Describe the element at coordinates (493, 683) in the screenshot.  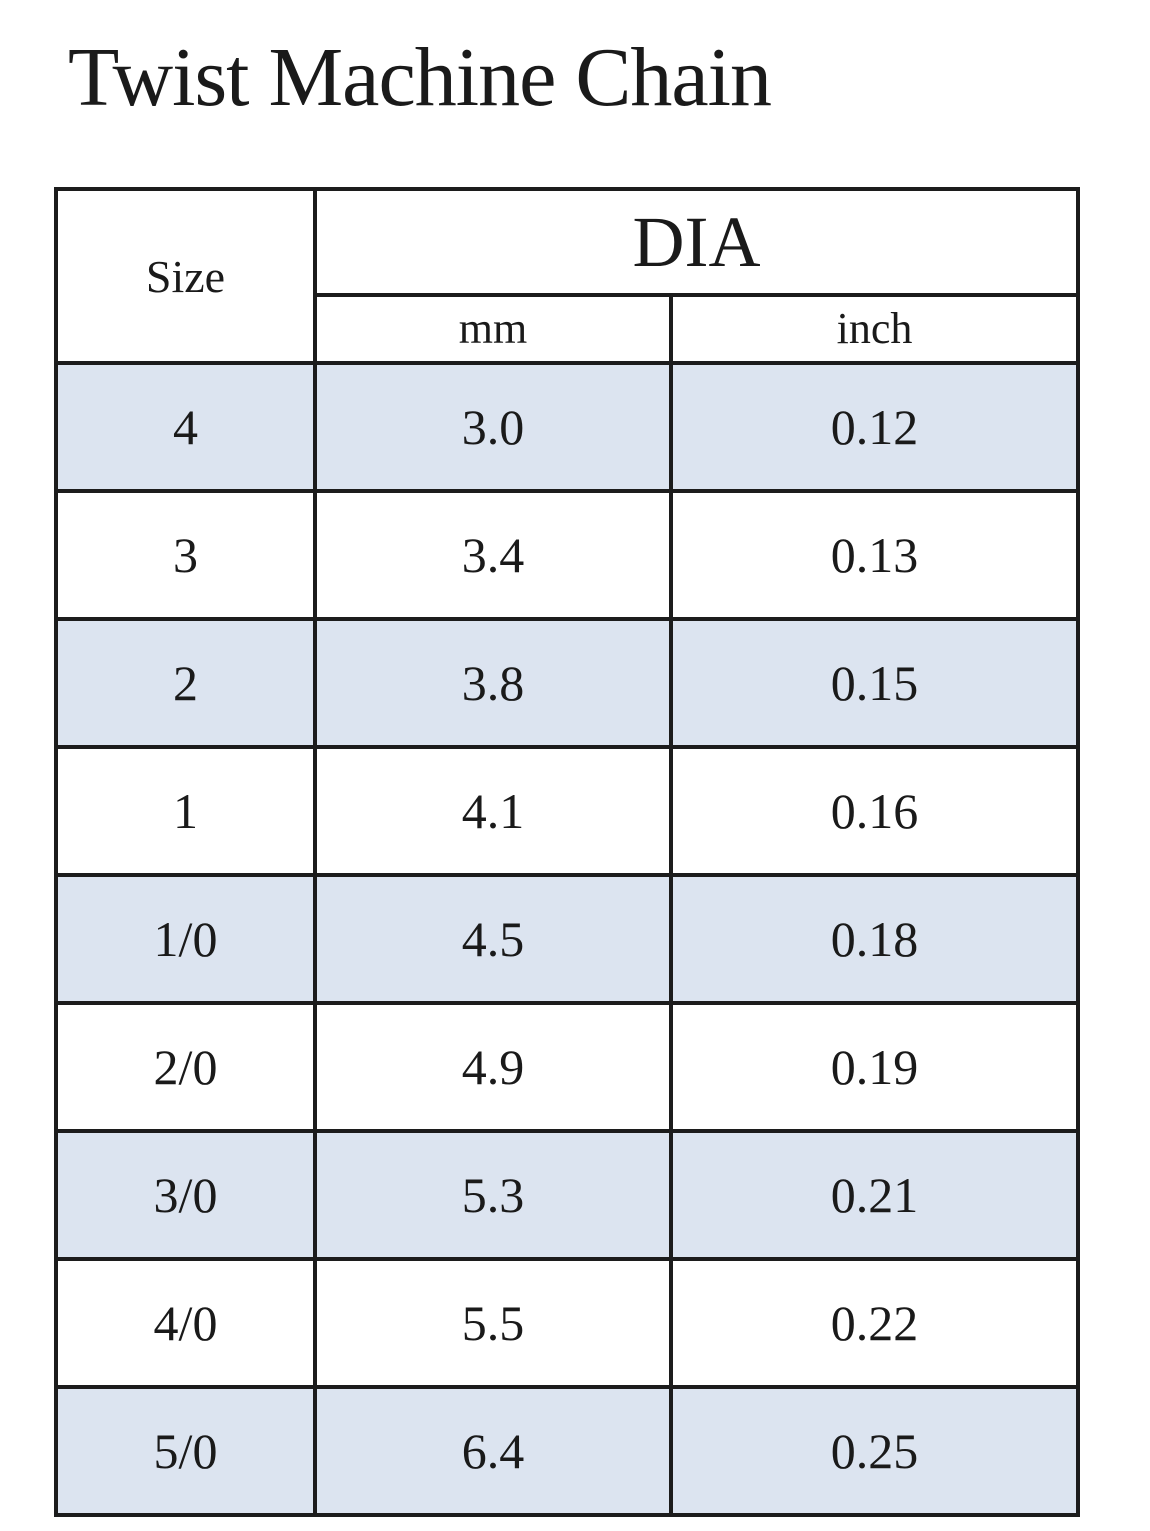
I see `cell-mm: 3.8` at that location.